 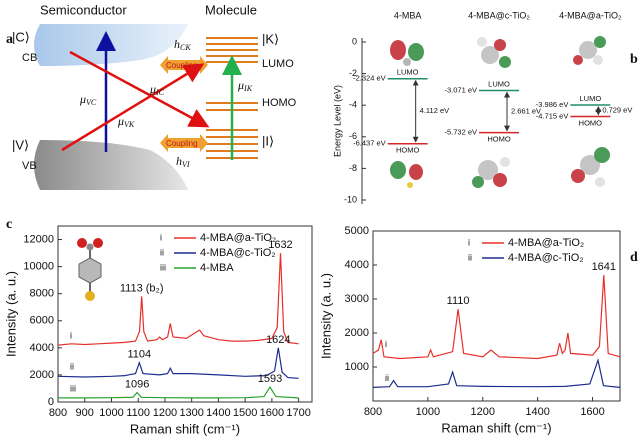 What do you see at coordinates (71, 336) in the screenshot?
I see `series-tag: i` at bounding box center [71, 336].